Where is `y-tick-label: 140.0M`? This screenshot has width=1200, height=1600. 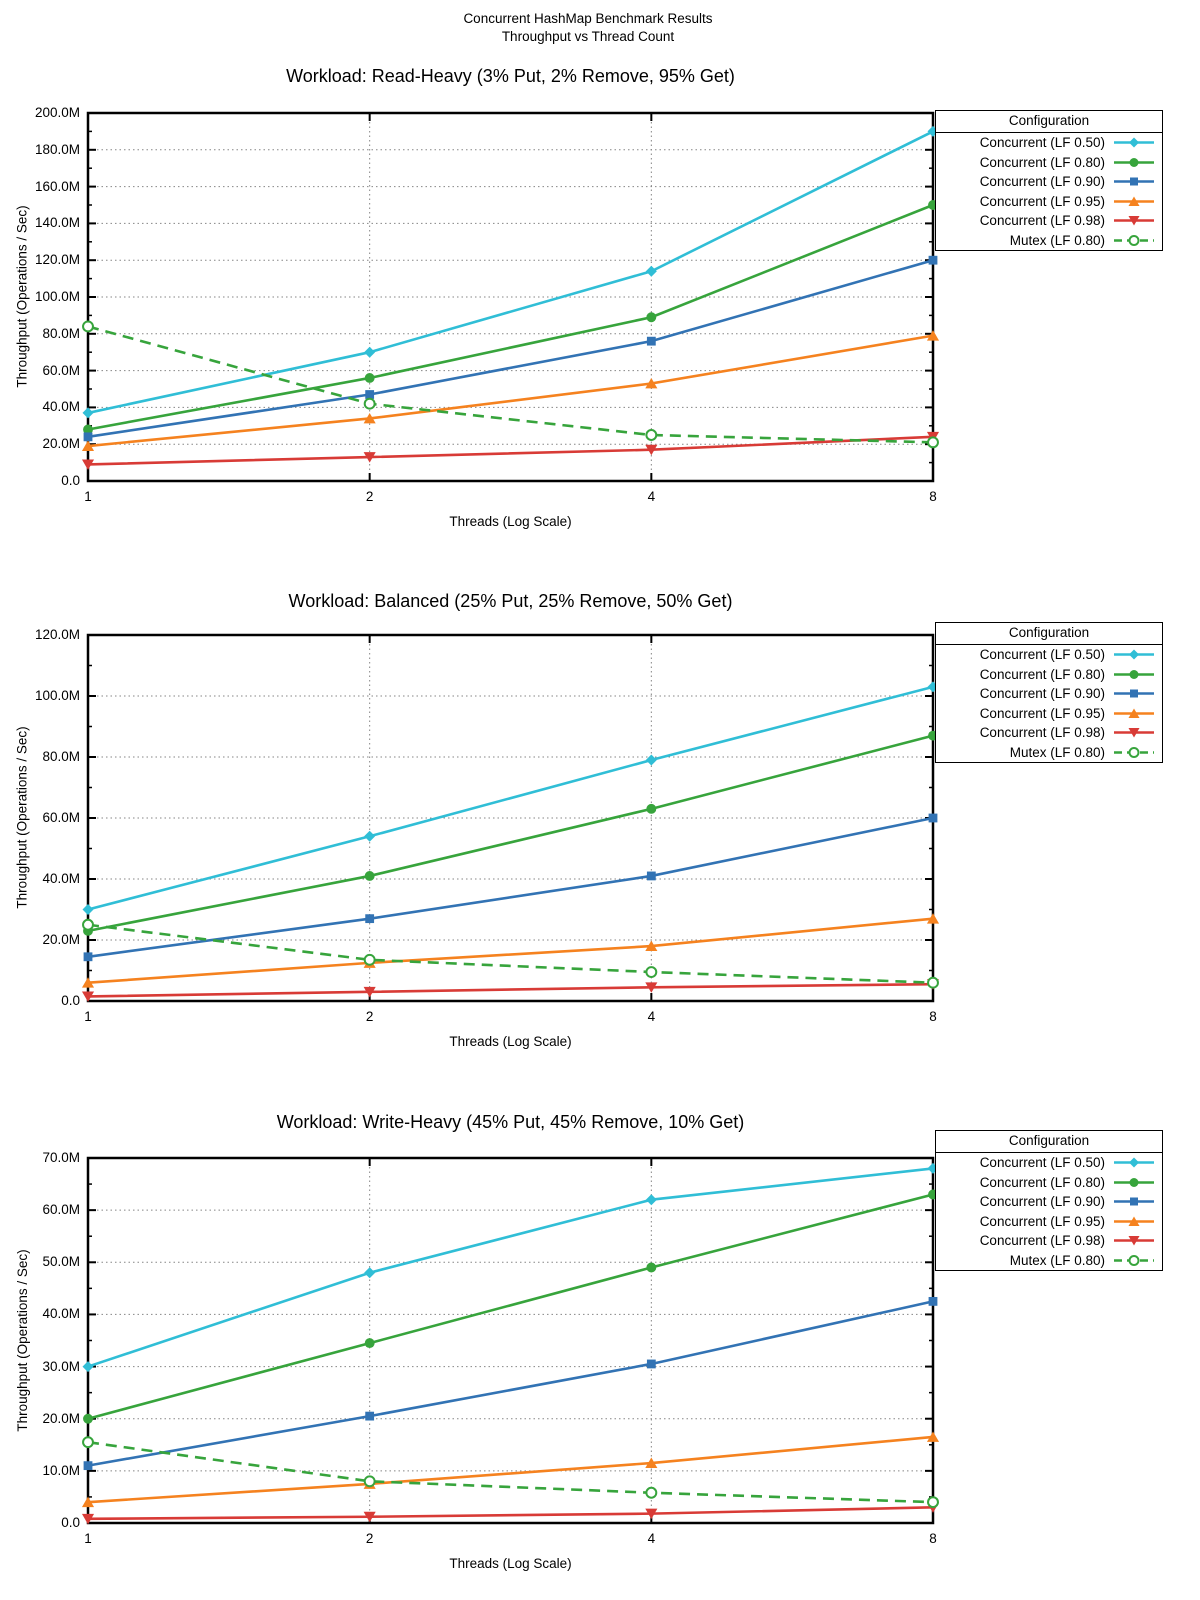 y-tick-label: 140.0M is located at coordinates (57, 223).